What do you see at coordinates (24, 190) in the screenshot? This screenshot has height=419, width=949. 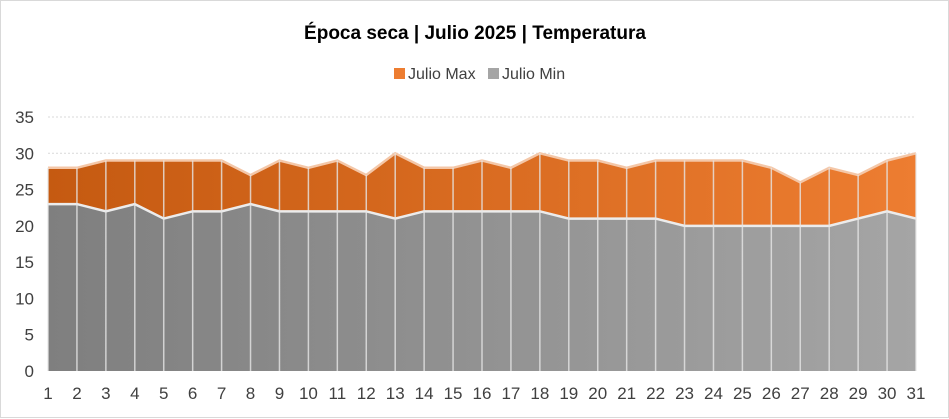 I see `y-tick-label: 25` at bounding box center [24, 190].